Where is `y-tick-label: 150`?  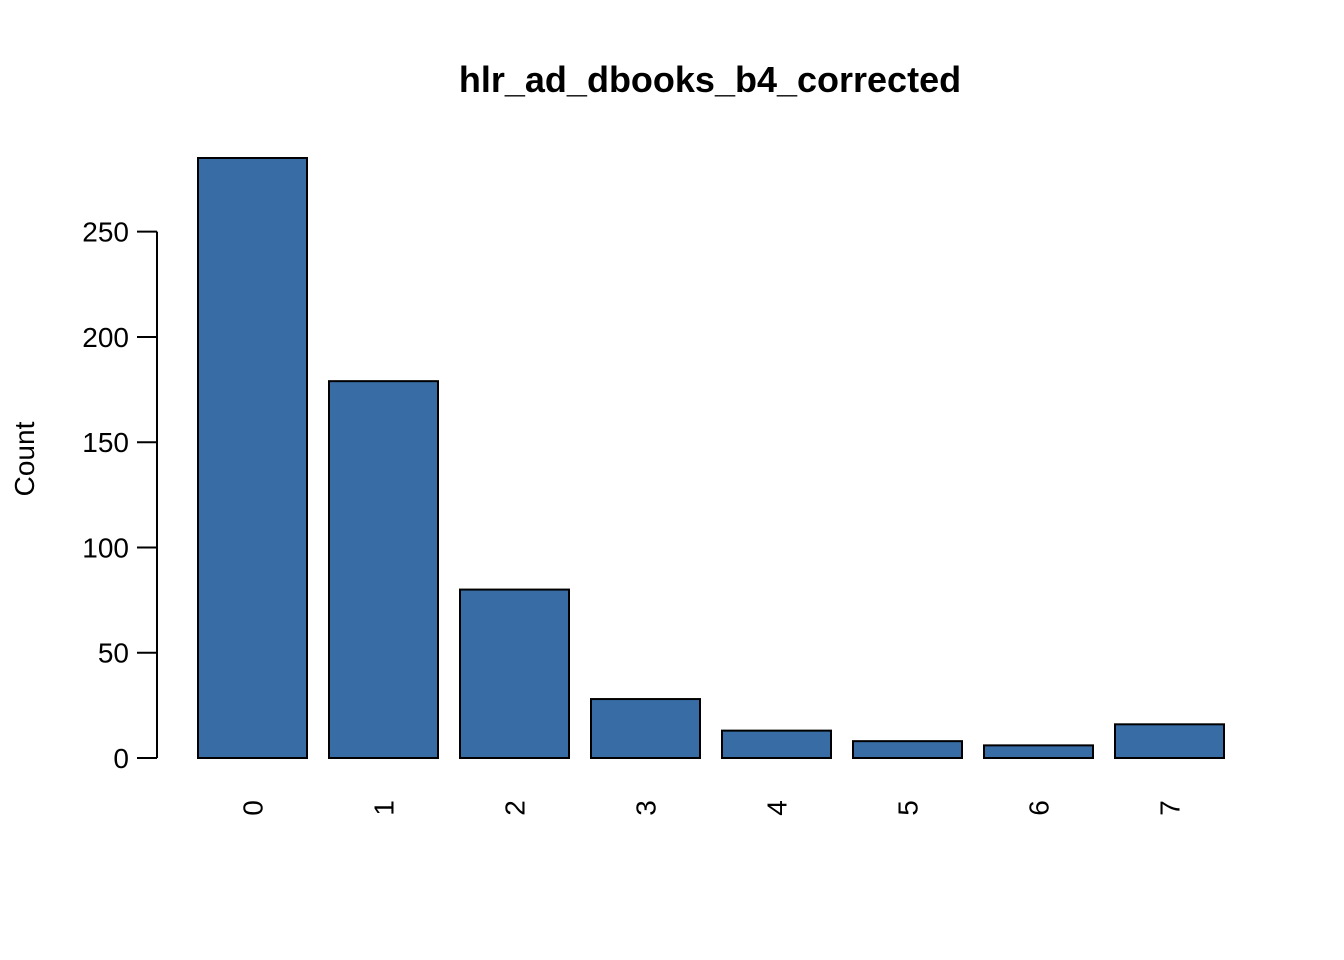
y-tick-label: 150 is located at coordinates (105, 442).